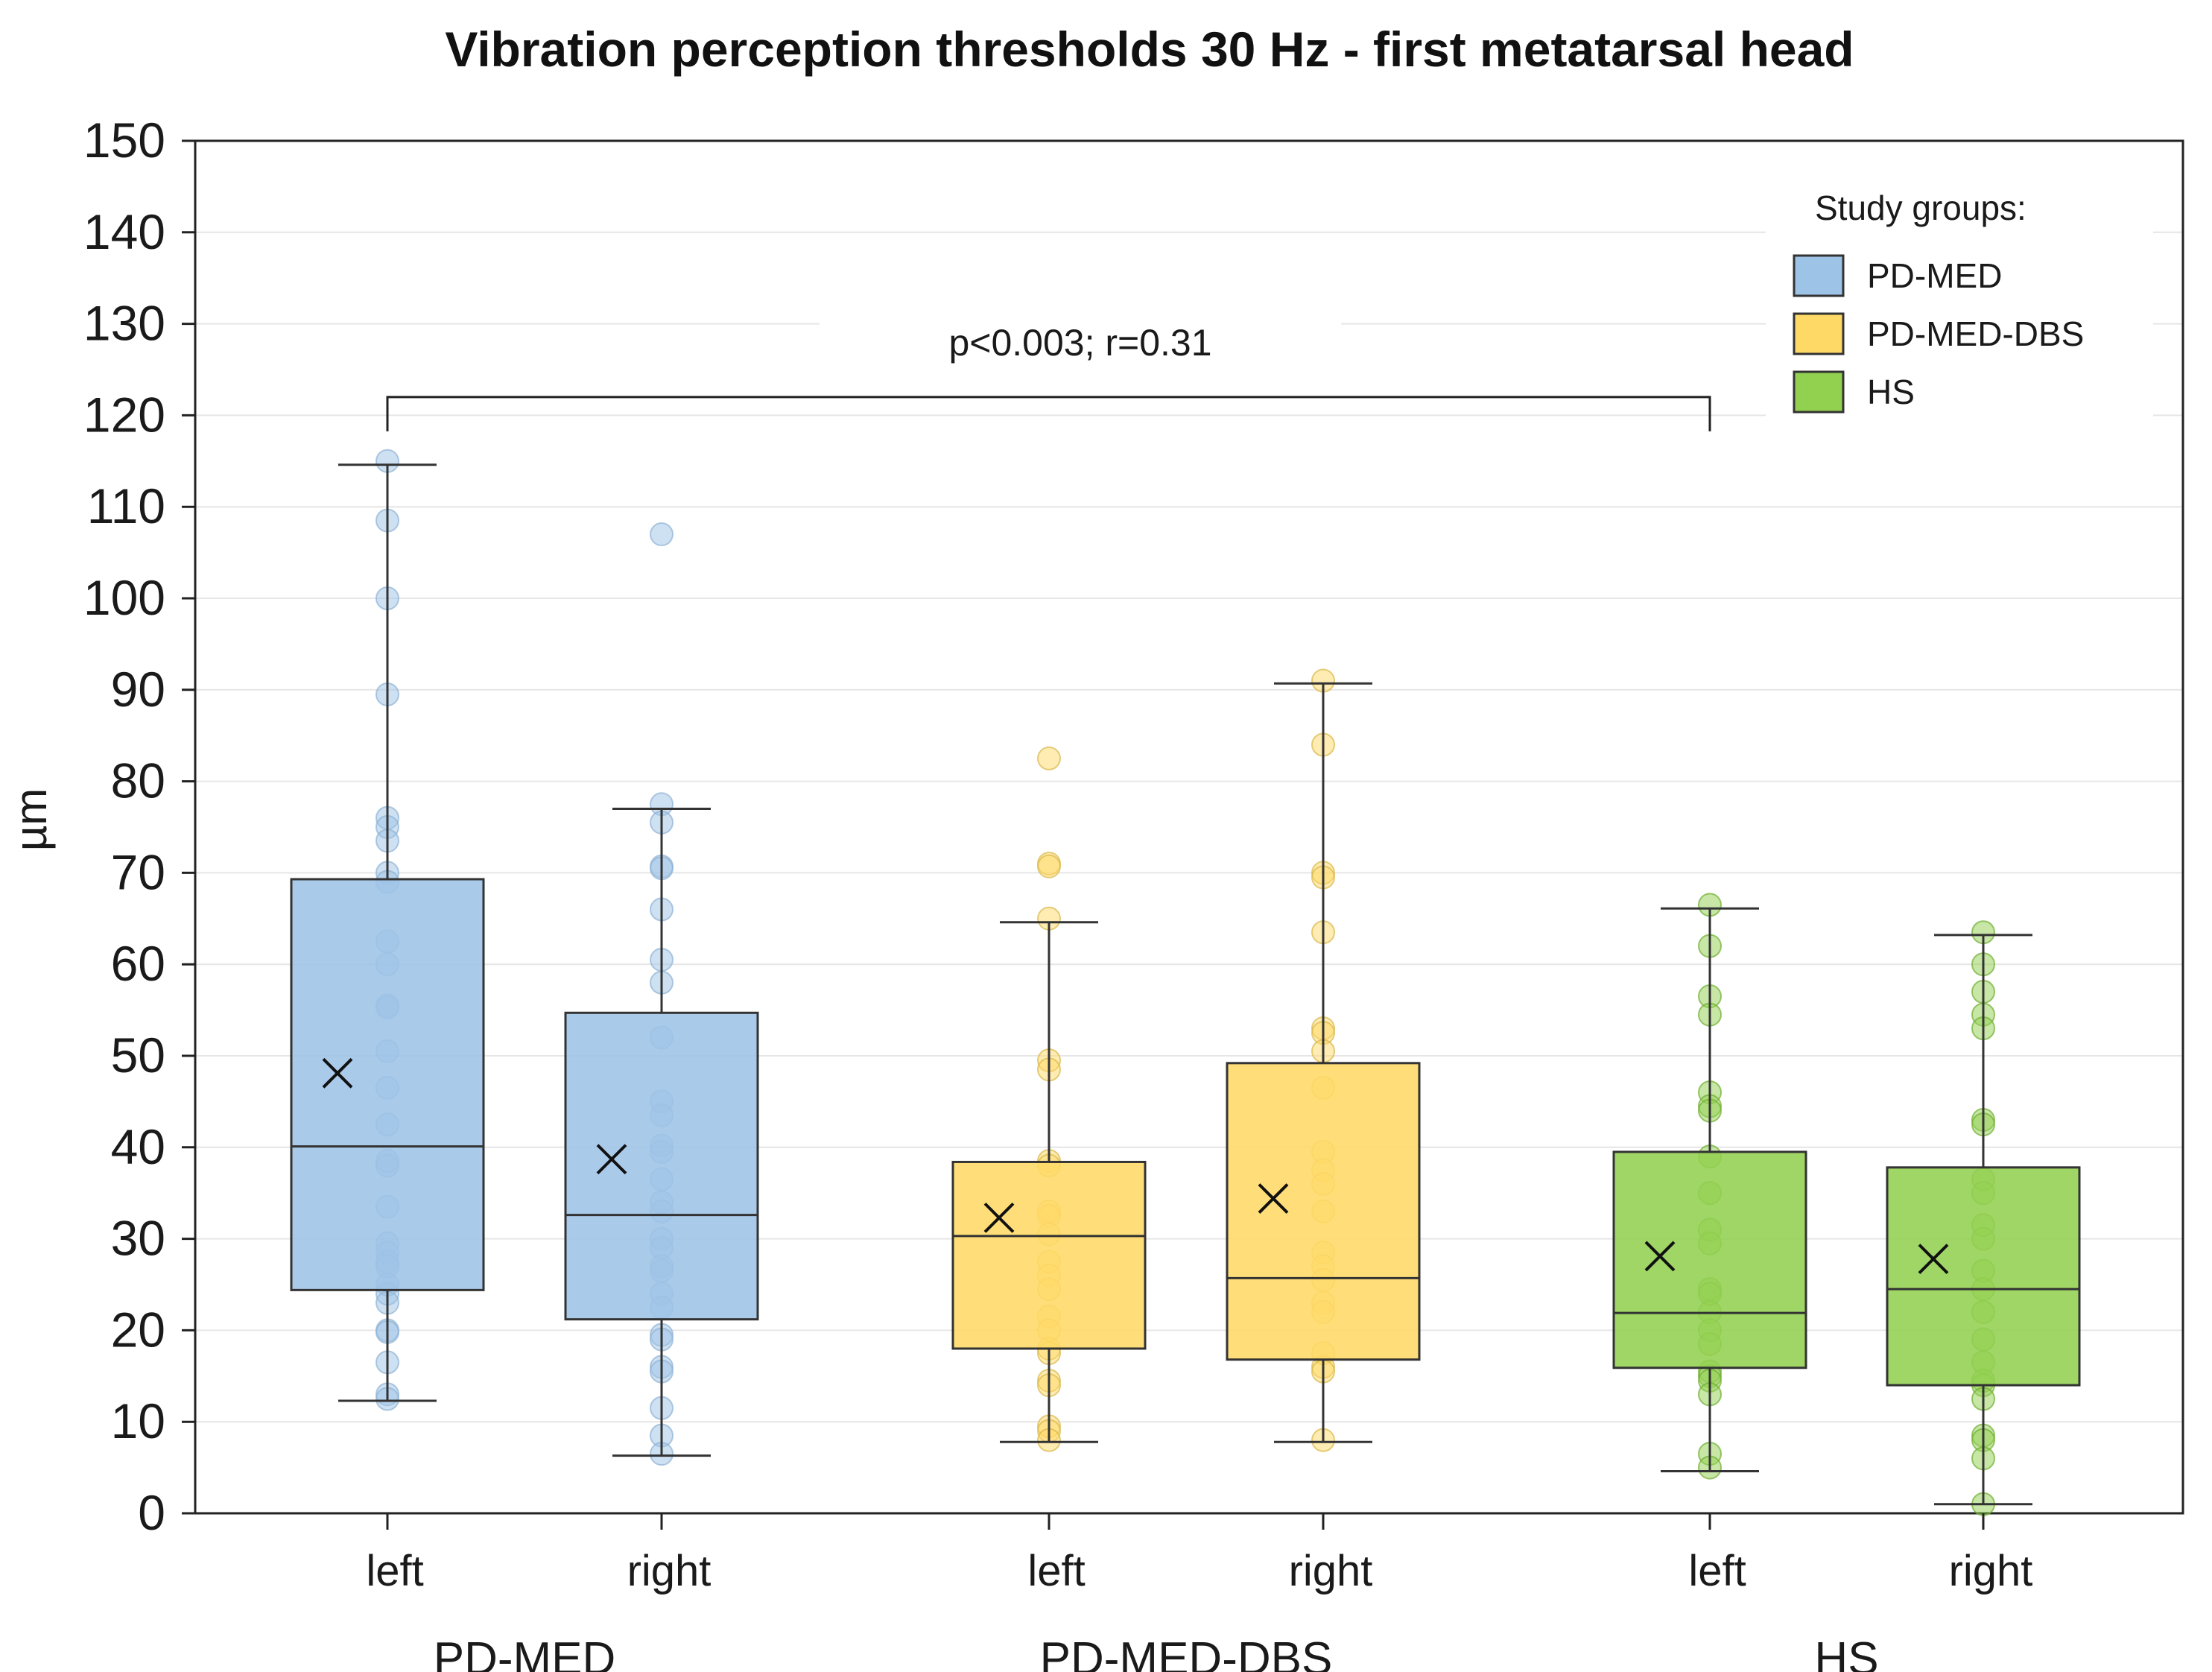 Image resolution: width=2212 pixels, height=1672 pixels. I want to click on y-axis: 0 10 20 30 40 50 60 70 80 90 100 110 120 130 140 150, so click(139, 826).